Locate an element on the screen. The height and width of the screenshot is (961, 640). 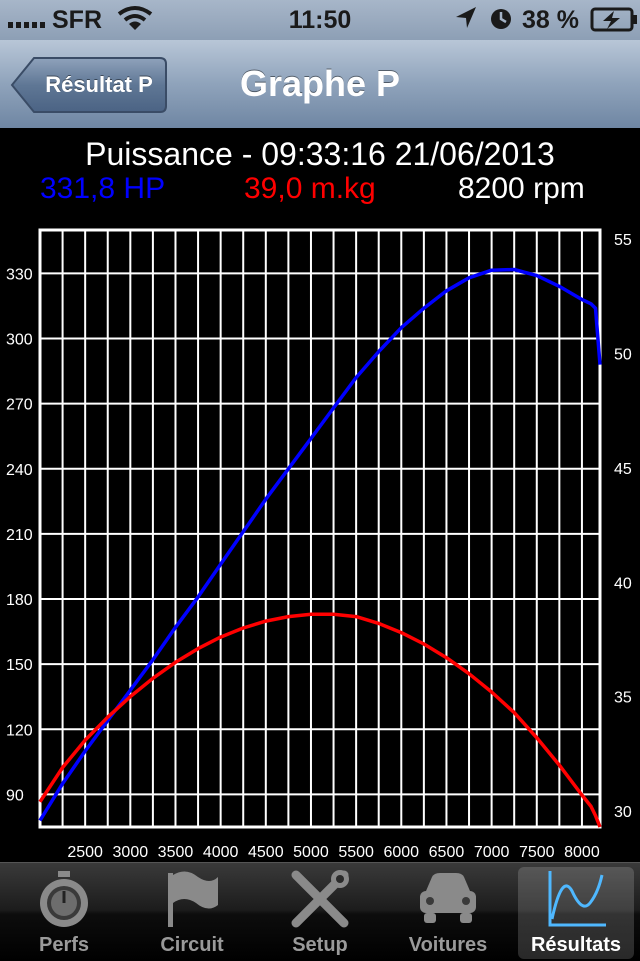
selected-tab-highlight is located at coordinates (576, 913).